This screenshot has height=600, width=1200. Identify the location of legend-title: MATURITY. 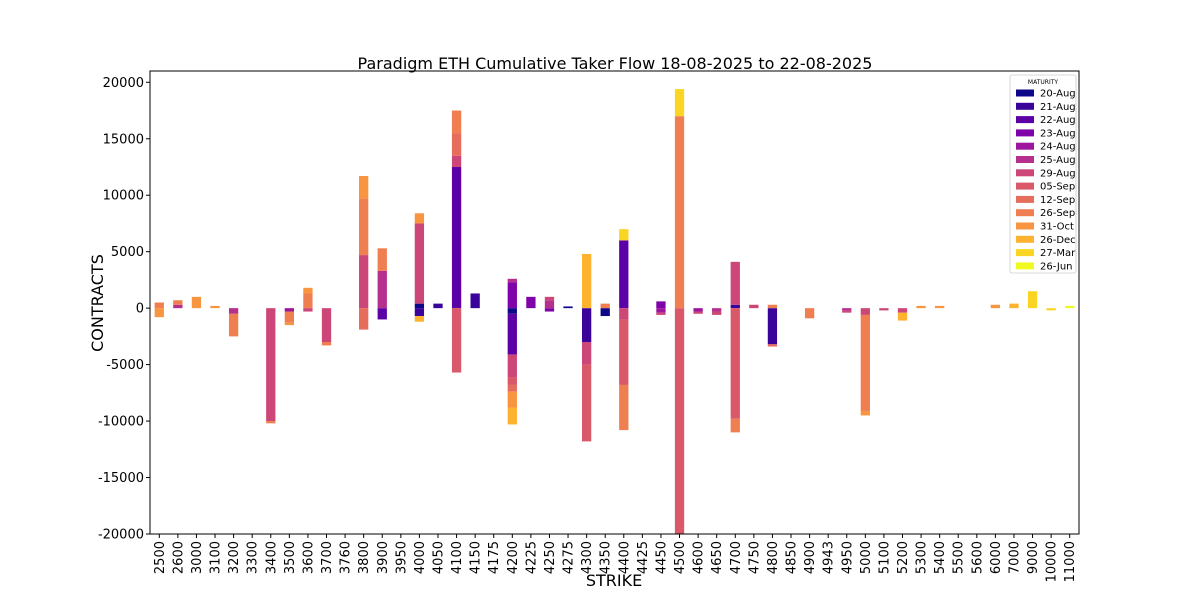
(1043, 82).